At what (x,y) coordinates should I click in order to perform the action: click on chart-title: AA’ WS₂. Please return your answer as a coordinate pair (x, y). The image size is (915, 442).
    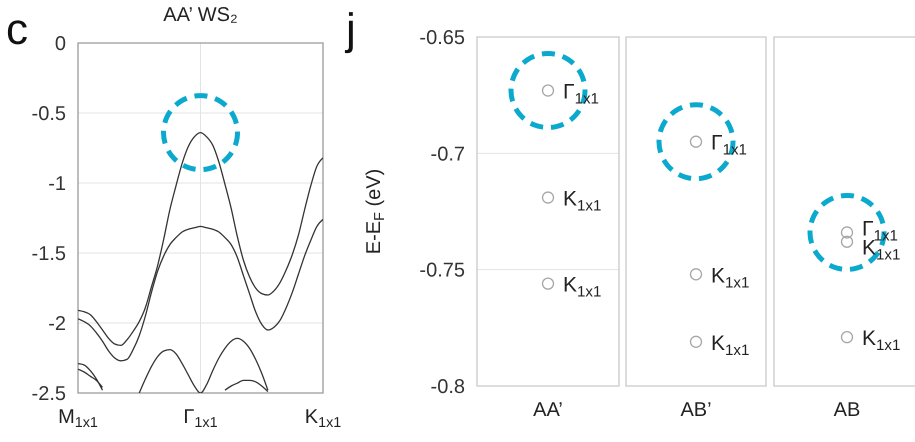
    Looking at the image, I should click on (200, 15).